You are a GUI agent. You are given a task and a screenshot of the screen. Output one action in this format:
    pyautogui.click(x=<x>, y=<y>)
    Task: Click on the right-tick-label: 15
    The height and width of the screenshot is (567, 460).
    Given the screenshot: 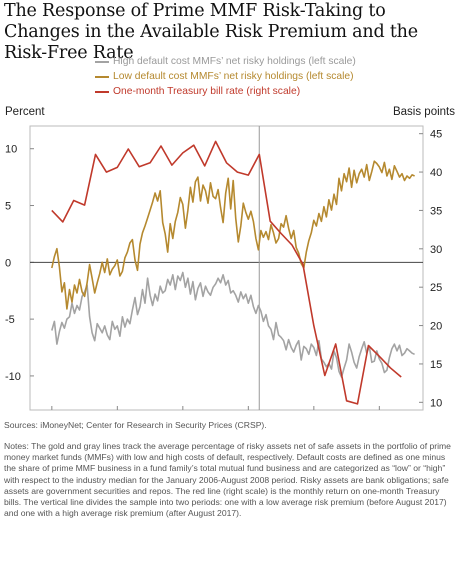 What is the action you would take?
    pyautogui.click(x=436, y=365)
    